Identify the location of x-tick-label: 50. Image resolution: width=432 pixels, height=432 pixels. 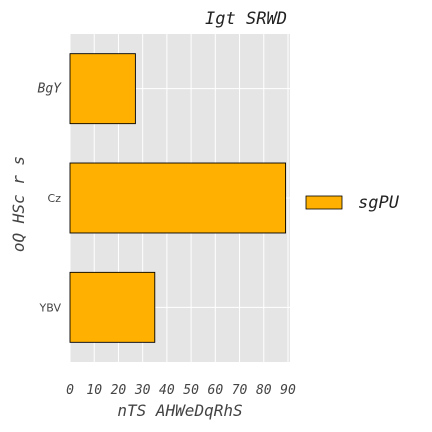
(191, 390).